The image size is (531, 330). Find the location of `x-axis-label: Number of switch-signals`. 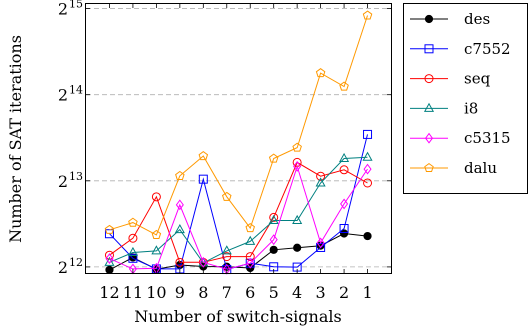

x-axis-label: Number of switch-signals is located at coordinates (237, 316).